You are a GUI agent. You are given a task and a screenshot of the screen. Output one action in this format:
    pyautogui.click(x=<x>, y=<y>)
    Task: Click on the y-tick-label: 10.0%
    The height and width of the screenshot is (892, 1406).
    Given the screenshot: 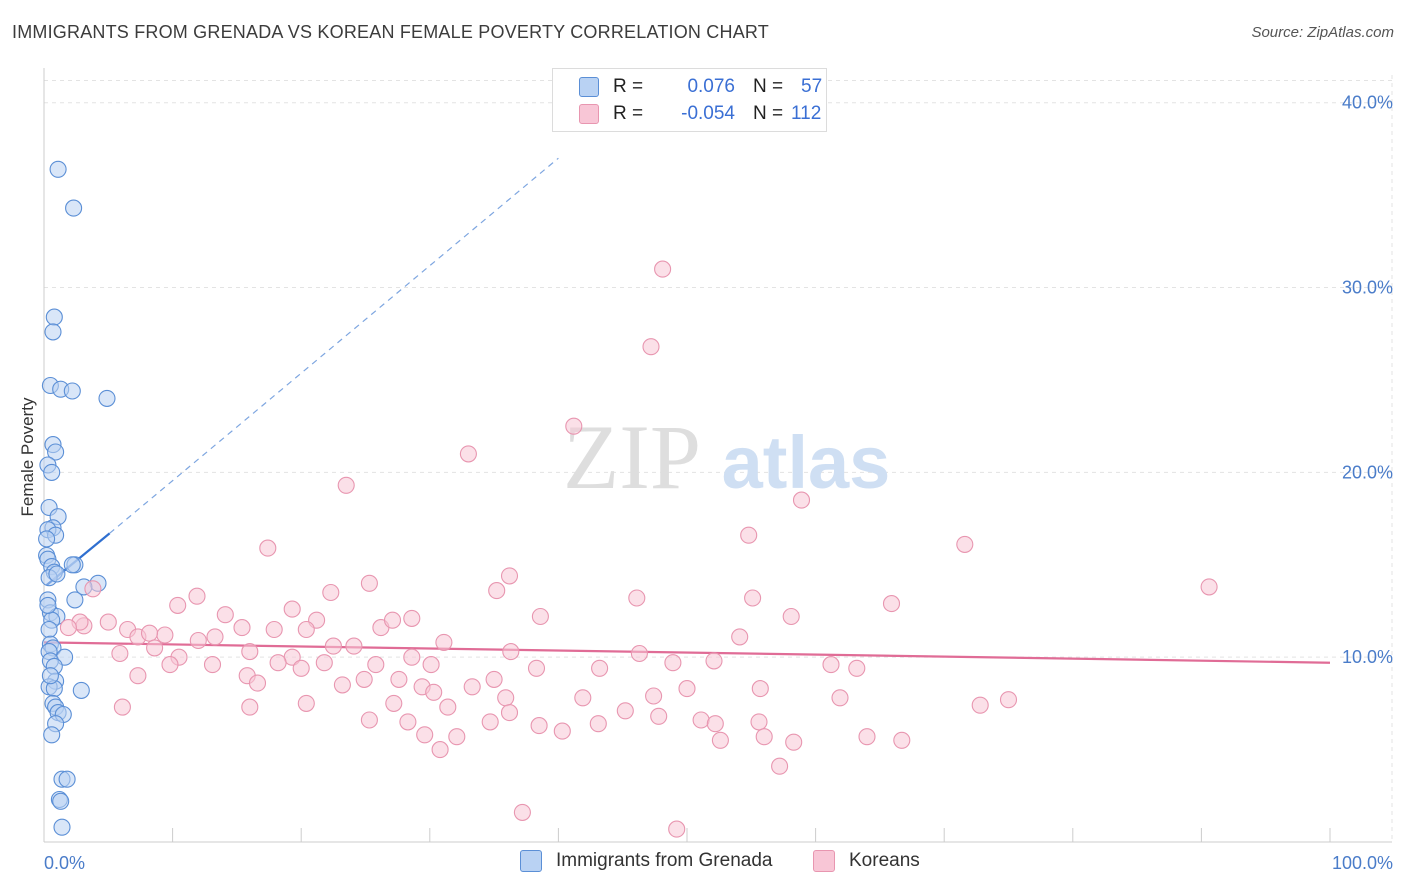 What is the action you would take?
    pyautogui.click(x=1367, y=657)
    